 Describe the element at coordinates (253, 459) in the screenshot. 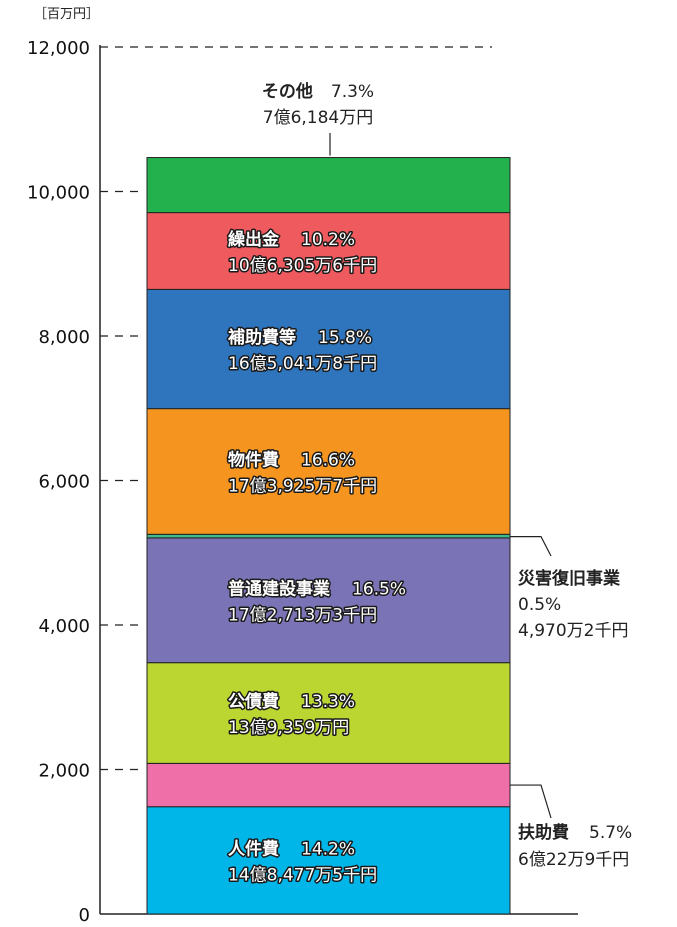

I see `segment-name: 物件費` at that location.